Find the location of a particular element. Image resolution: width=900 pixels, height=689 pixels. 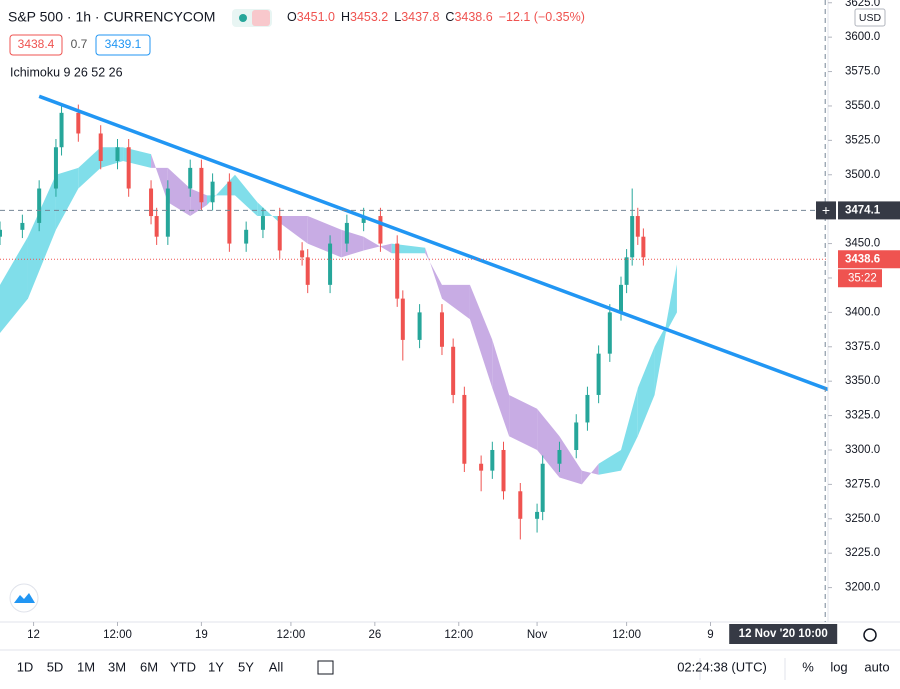

symbol-title: S&P 500 · 1h · CURRENCYCOM is located at coordinates (111, 17).